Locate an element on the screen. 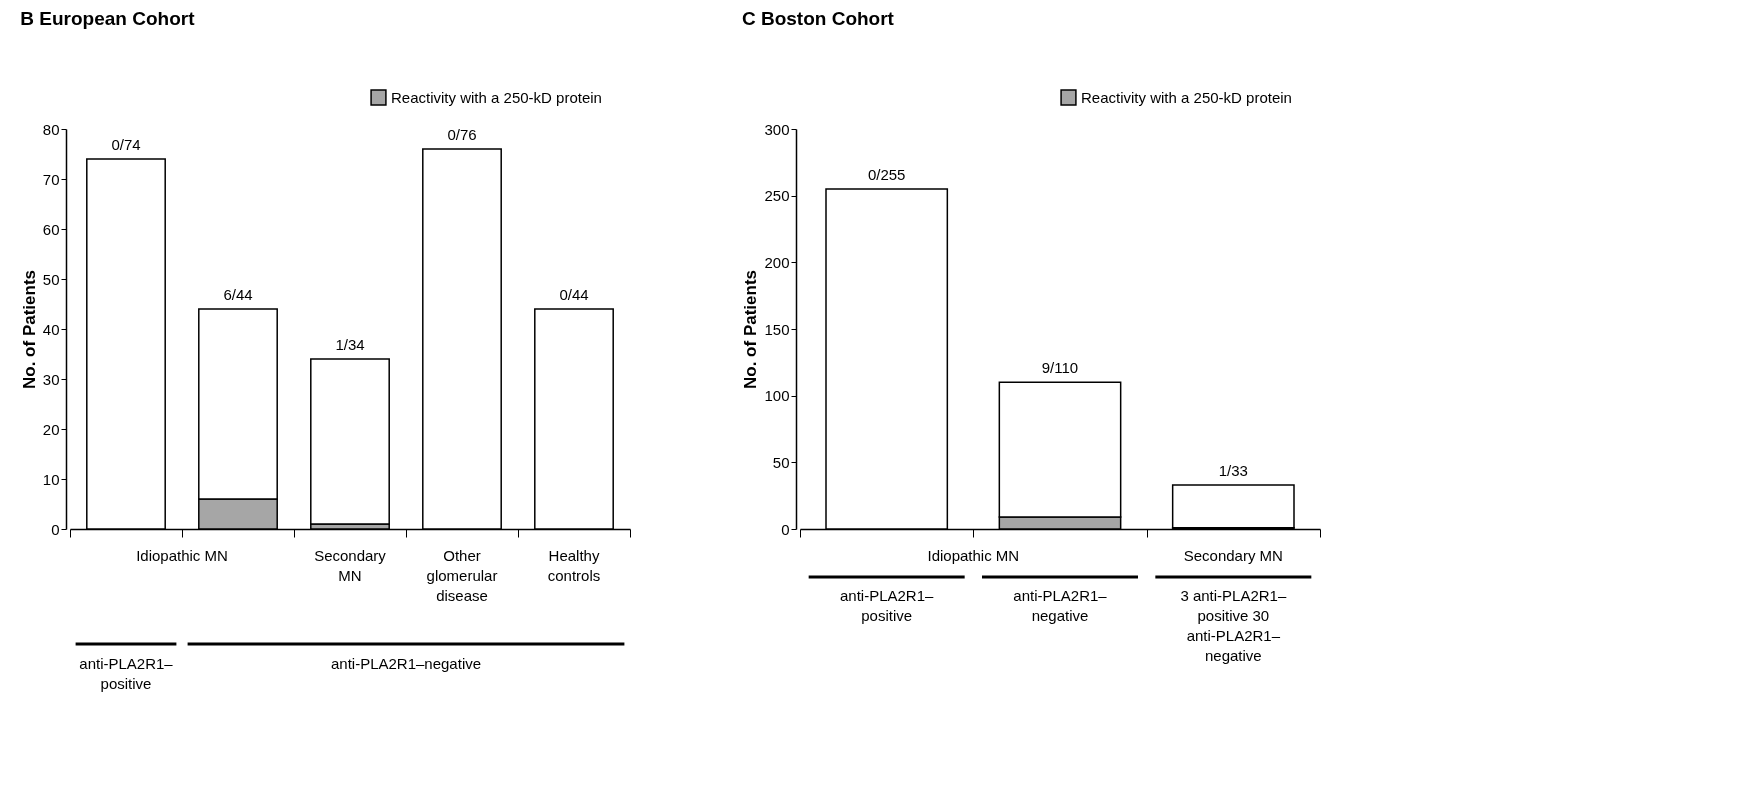 This screenshot has height=785, width=1745. total-label: 6/44 is located at coordinates (238, 294).